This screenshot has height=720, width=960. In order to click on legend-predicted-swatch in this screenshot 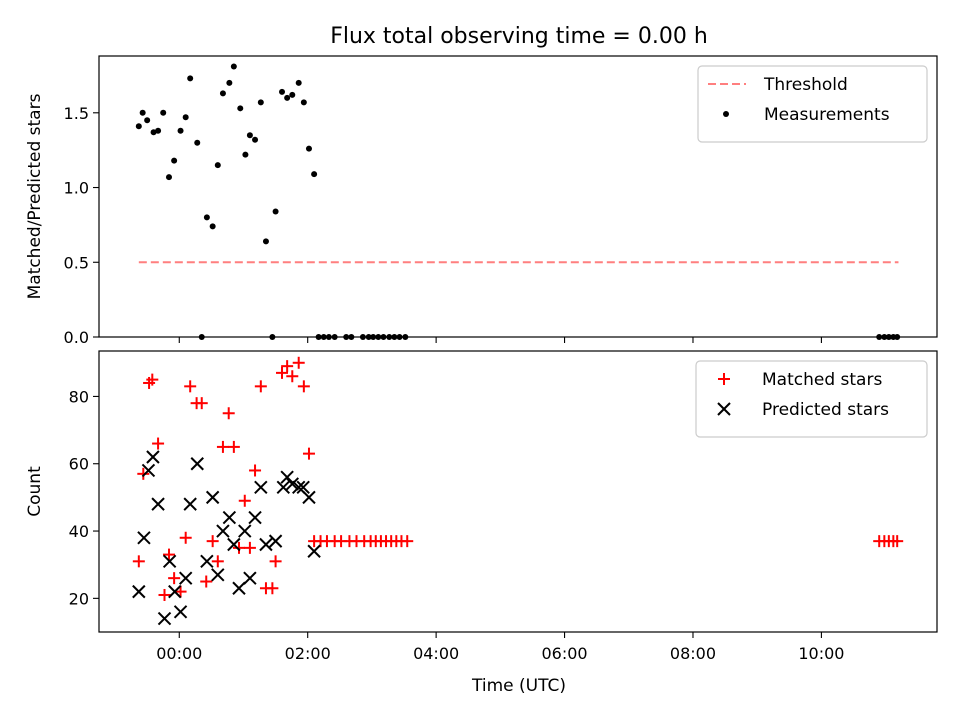, I will do `click(724, 409)`.